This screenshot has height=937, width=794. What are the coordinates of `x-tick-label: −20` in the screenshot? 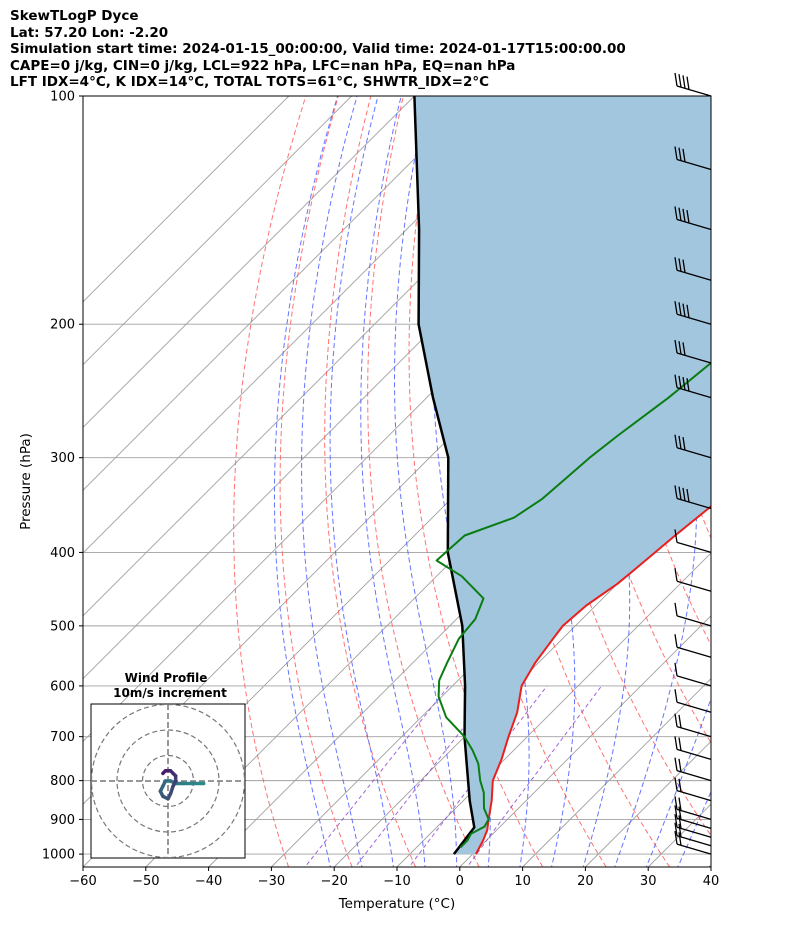 It's located at (333, 881).